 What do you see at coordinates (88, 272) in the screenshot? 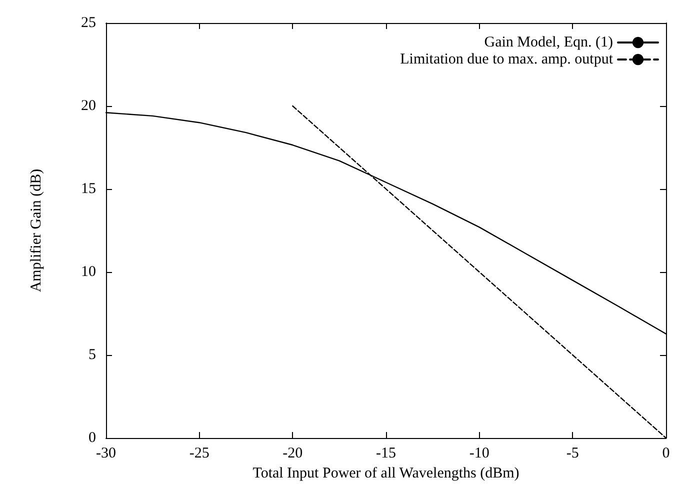
I see `y-tick-label: 10` at bounding box center [88, 272].